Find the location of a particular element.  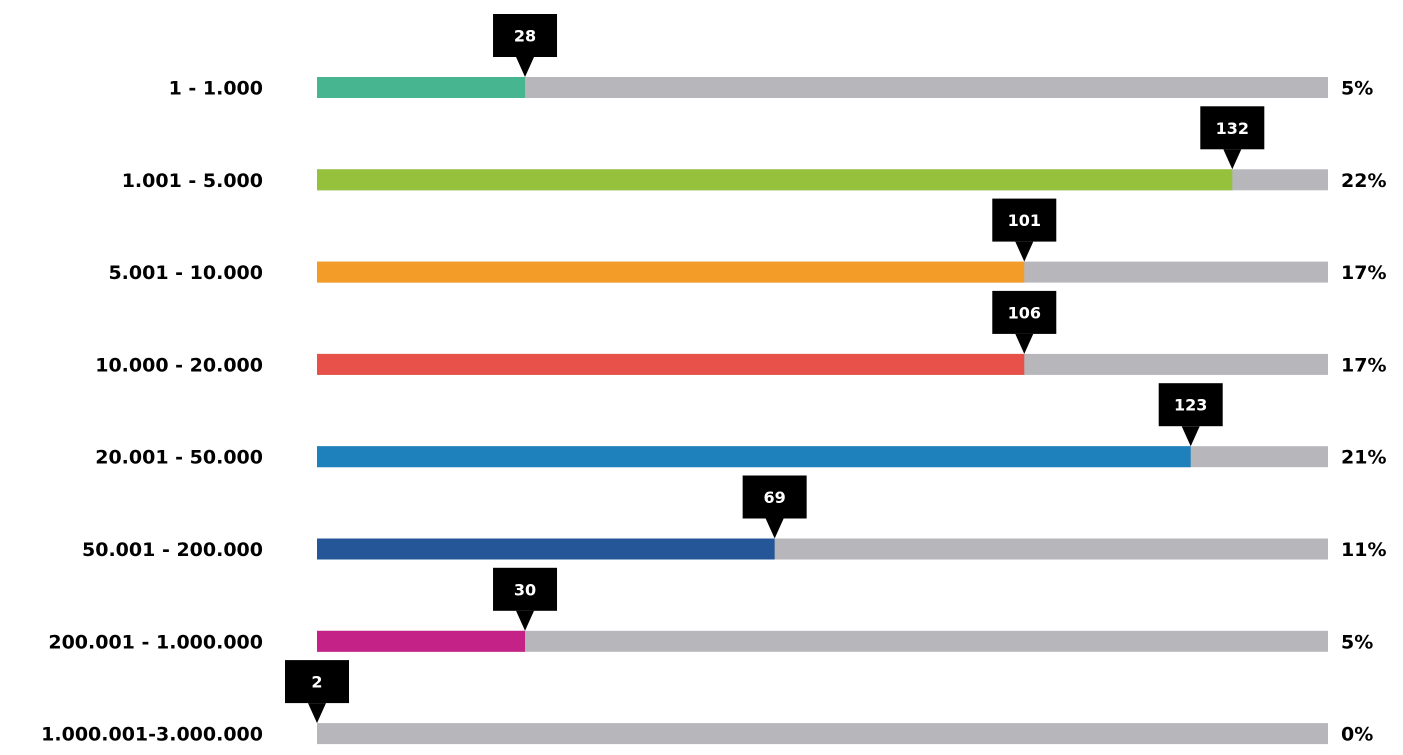

value-label: 132 is located at coordinates (1232, 128).